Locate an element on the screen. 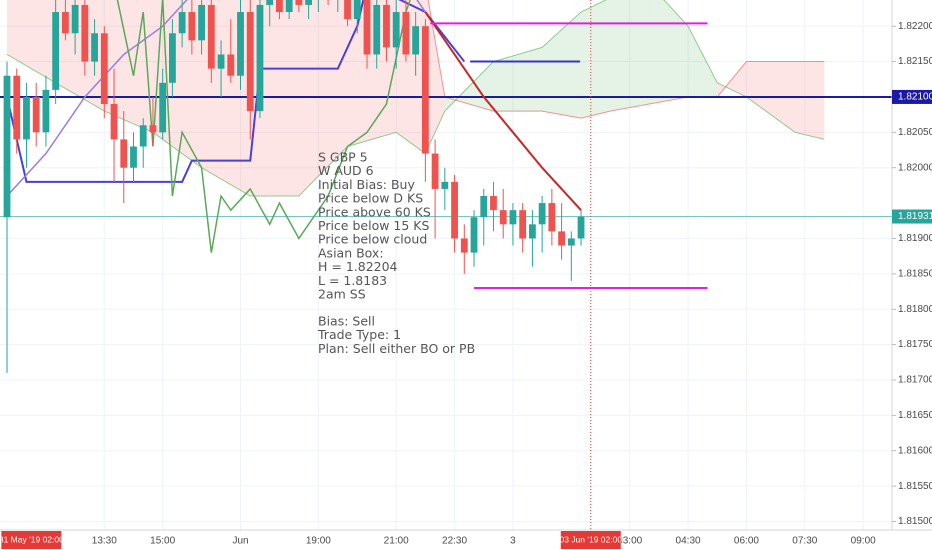 The height and width of the screenshot is (550, 932). note-line: L = 1.8183 is located at coordinates (352, 280).